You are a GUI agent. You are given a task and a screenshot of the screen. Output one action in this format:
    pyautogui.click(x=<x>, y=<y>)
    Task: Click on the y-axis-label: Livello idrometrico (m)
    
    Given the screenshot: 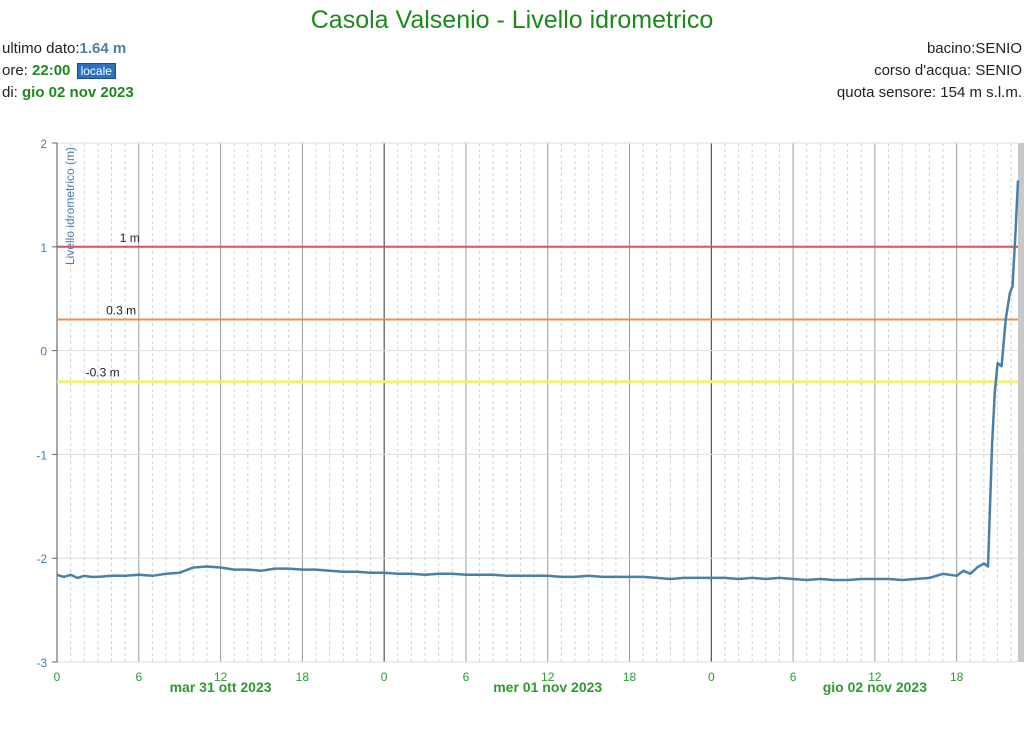 What is the action you would take?
    pyautogui.click(x=70, y=206)
    